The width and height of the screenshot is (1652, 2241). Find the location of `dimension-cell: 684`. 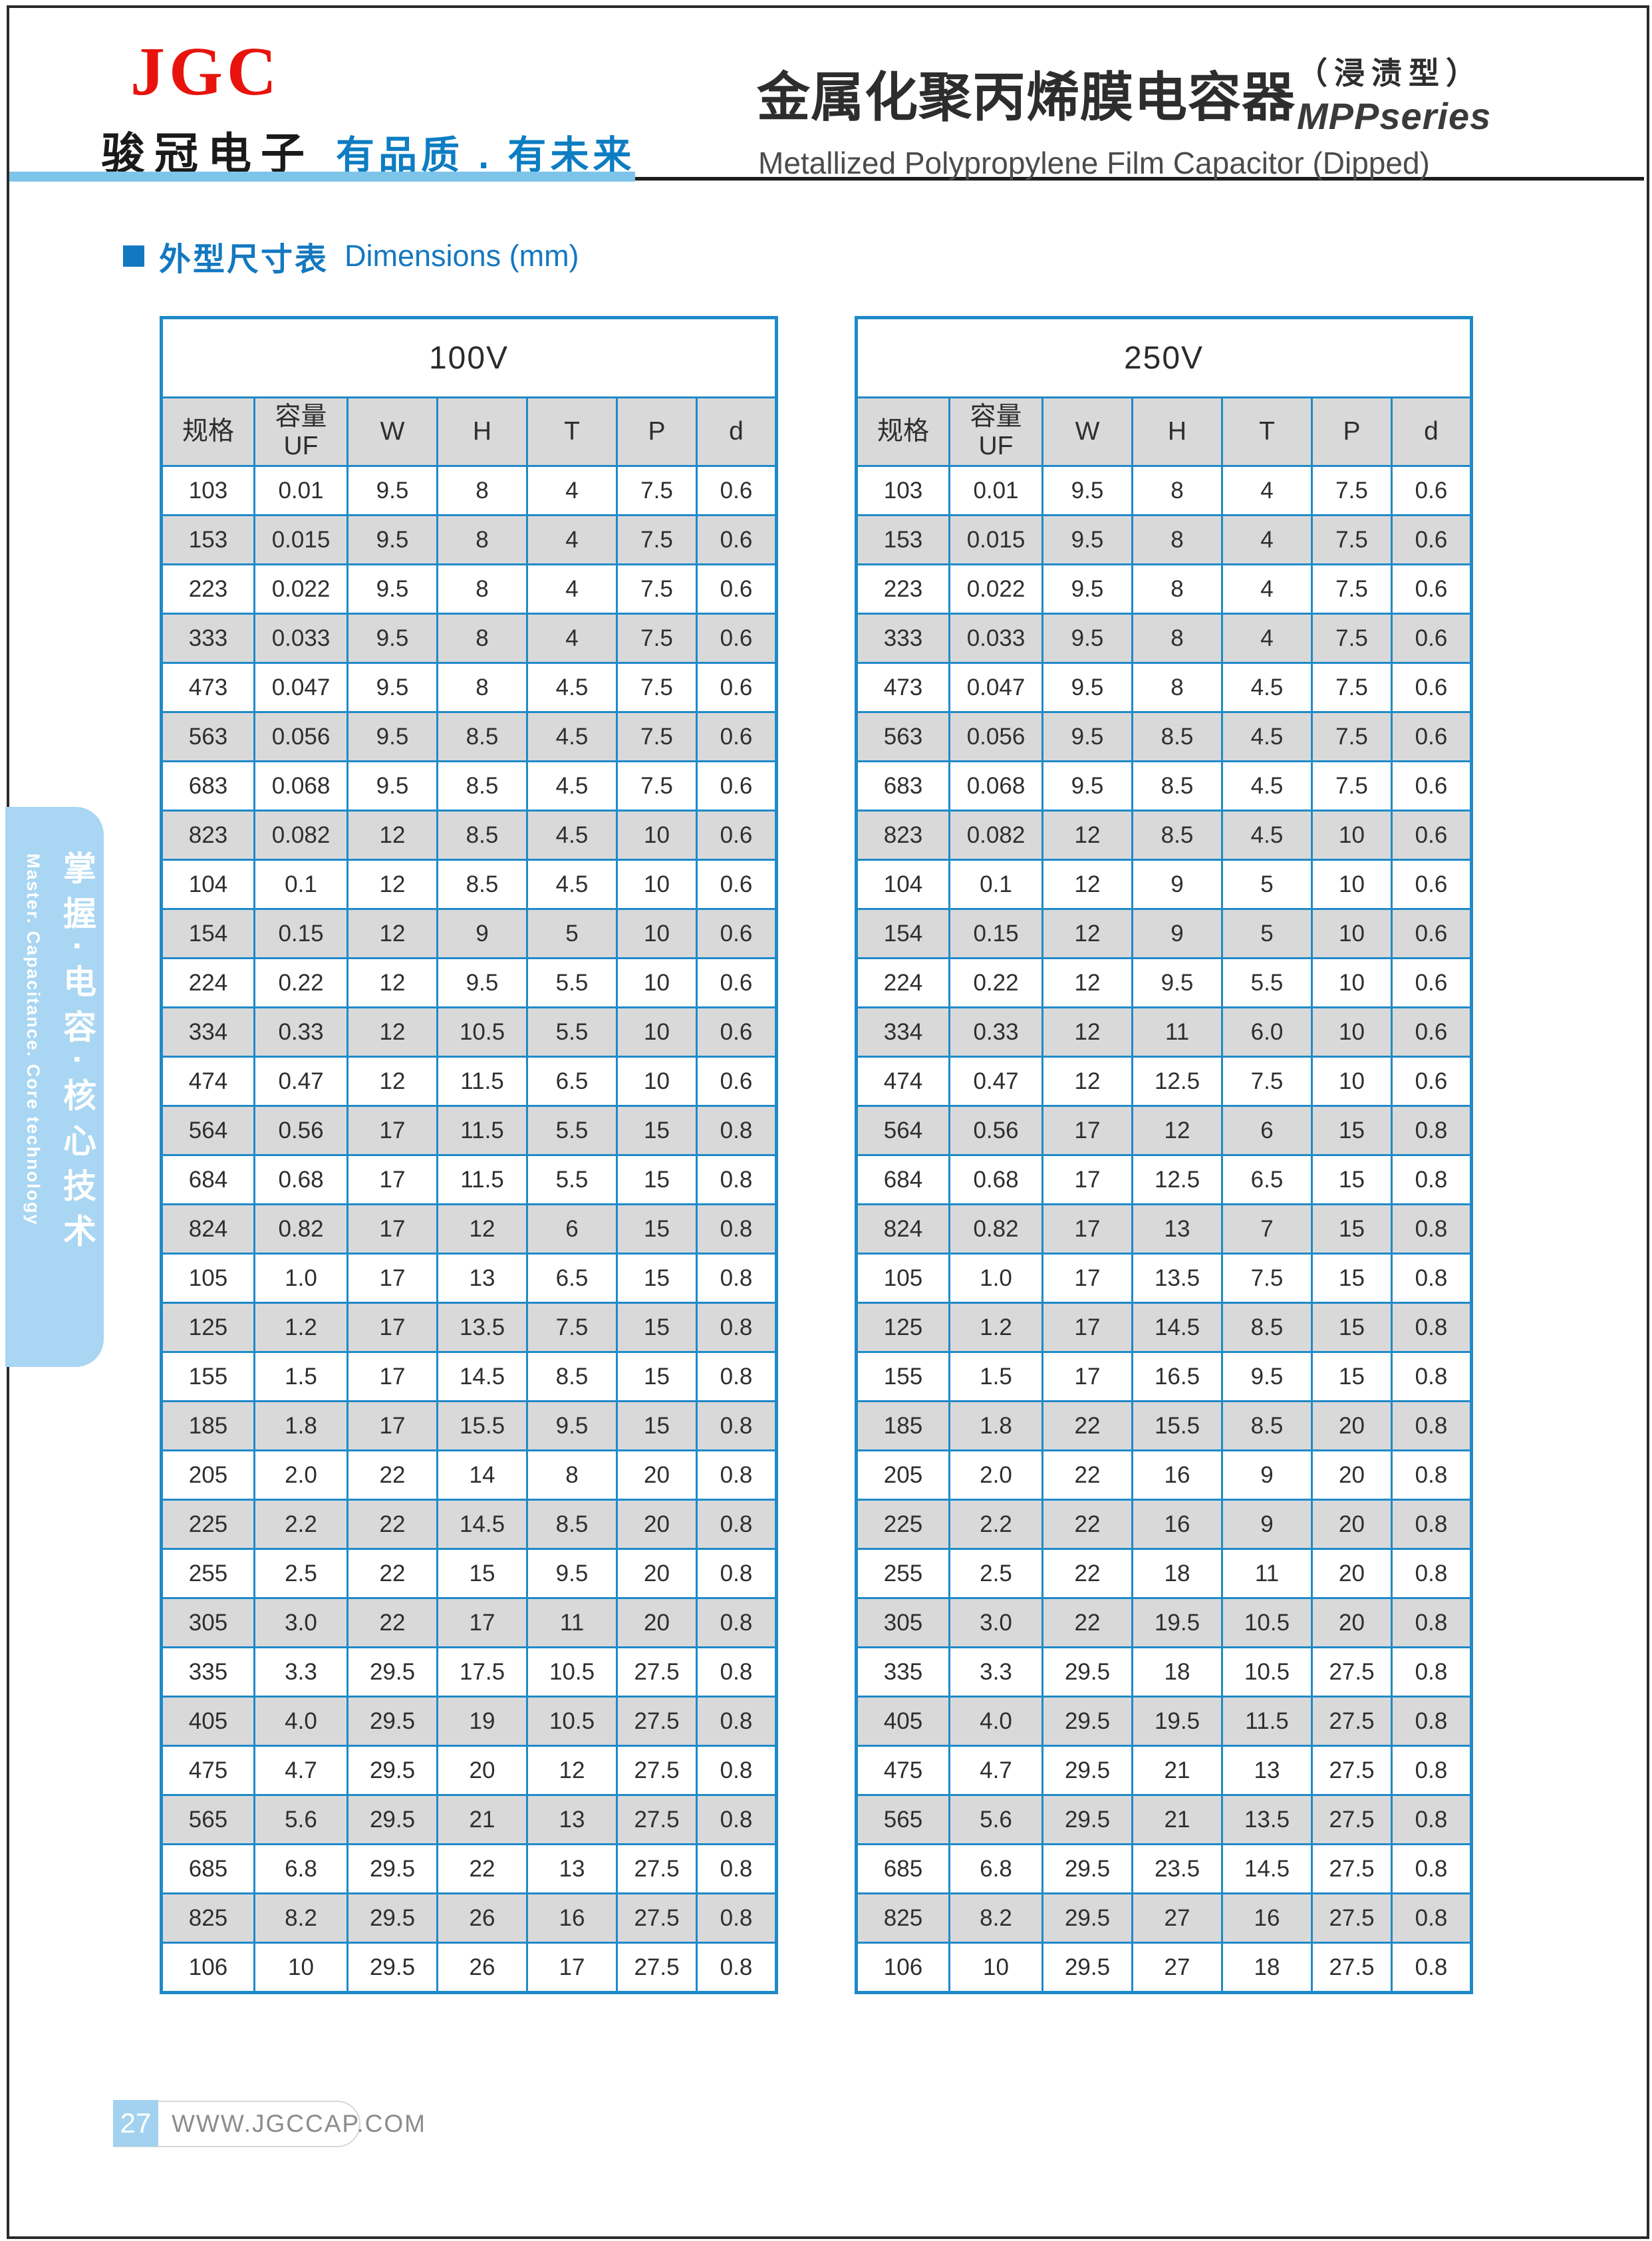

dimension-cell: 684 is located at coordinates (902, 1179).